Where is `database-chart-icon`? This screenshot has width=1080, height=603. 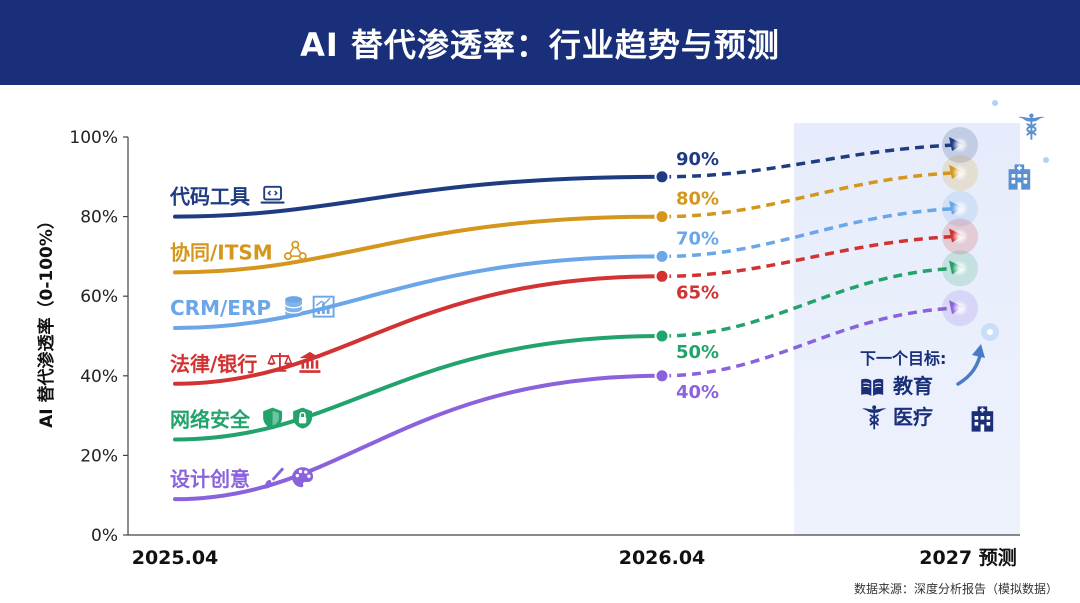
database-chart-icon is located at coordinates (293, 306).